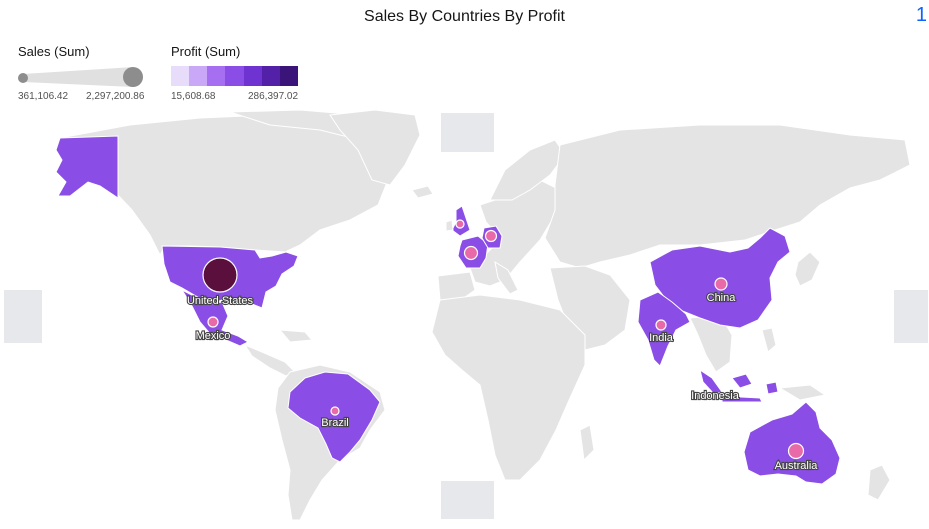 This screenshot has width=929, height=529. I want to click on label-china: China, so click(722, 298).